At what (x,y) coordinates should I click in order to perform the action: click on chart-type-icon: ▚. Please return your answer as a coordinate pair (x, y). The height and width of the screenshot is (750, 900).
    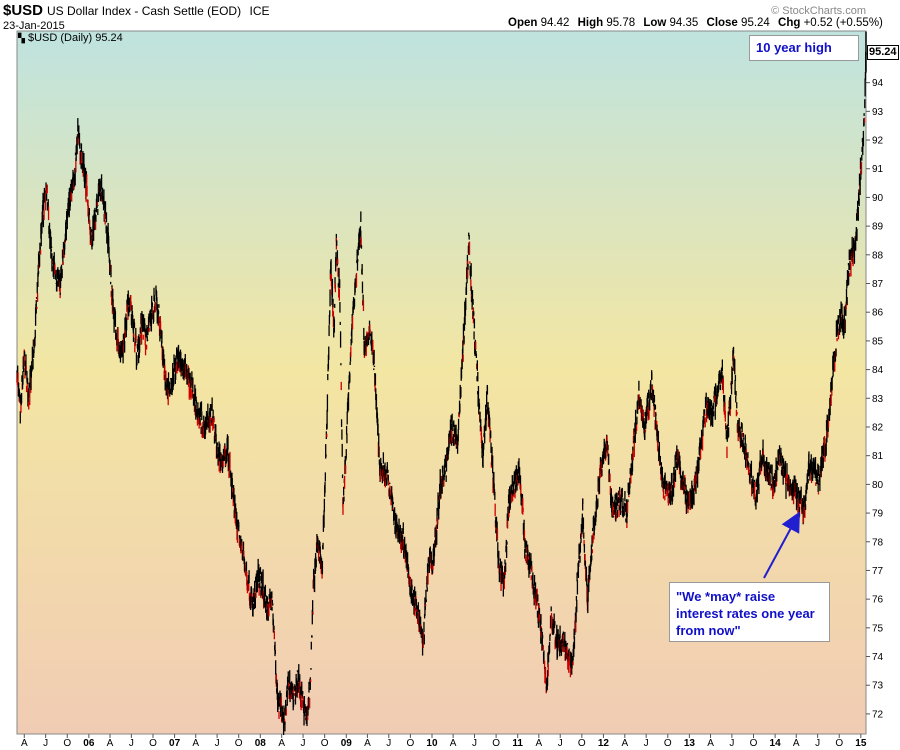
    Looking at the image, I should click on (21, 38).